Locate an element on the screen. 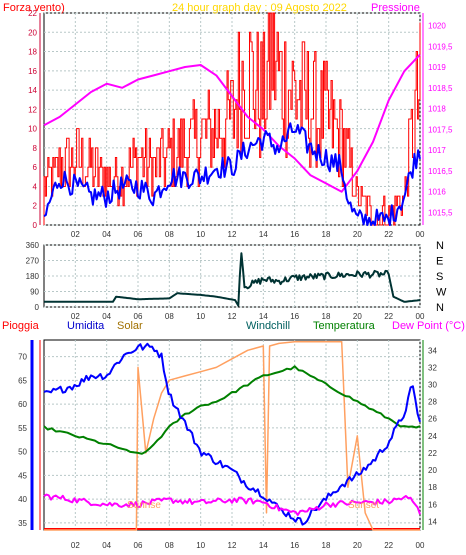 This screenshot has width=466, height=555. wind-force-title: Forza vento) is located at coordinates (34, 8).